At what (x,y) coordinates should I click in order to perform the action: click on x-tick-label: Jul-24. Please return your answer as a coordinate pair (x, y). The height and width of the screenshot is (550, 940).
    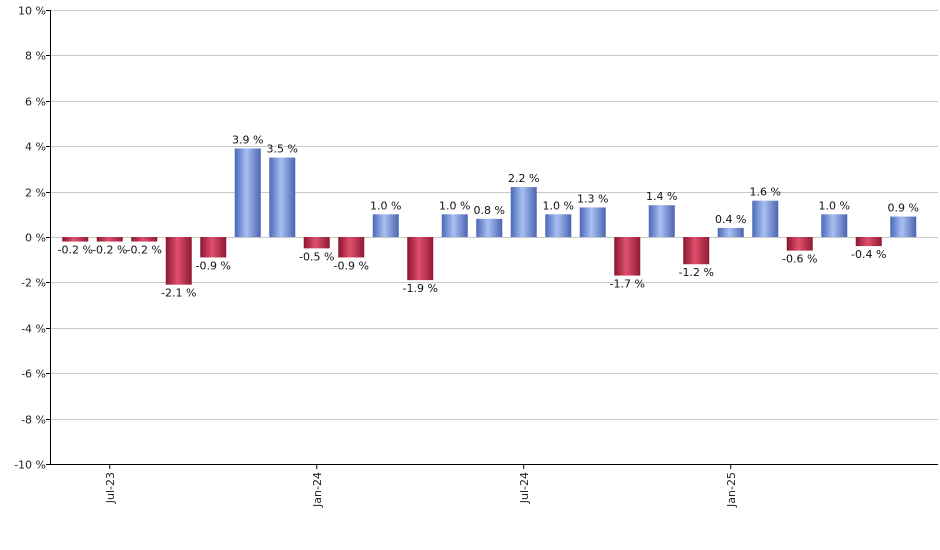
    Looking at the image, I should click on (524, 488).